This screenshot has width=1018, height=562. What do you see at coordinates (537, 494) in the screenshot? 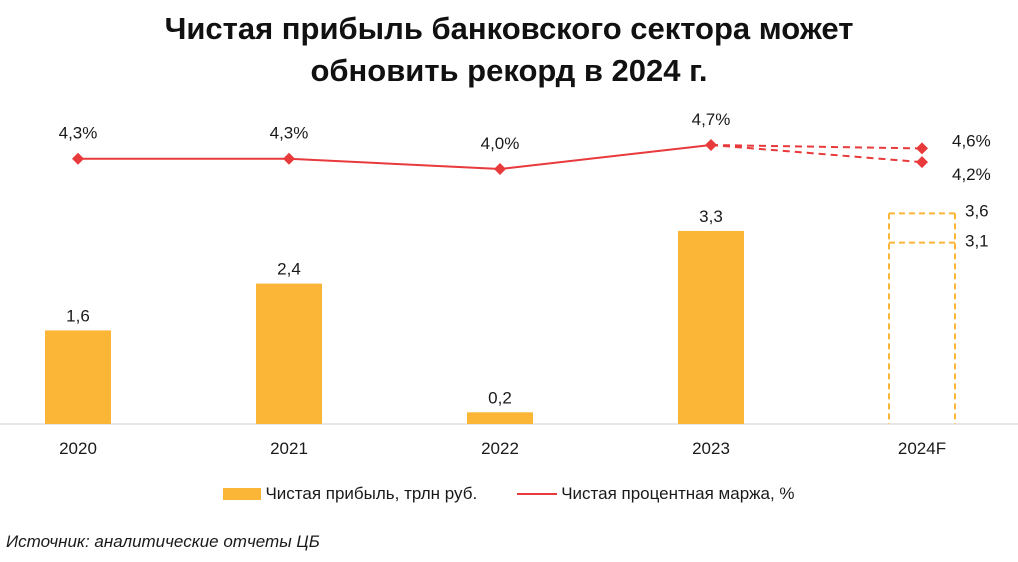
I see `legend-swatch-line` at bounding box center [537, 494].